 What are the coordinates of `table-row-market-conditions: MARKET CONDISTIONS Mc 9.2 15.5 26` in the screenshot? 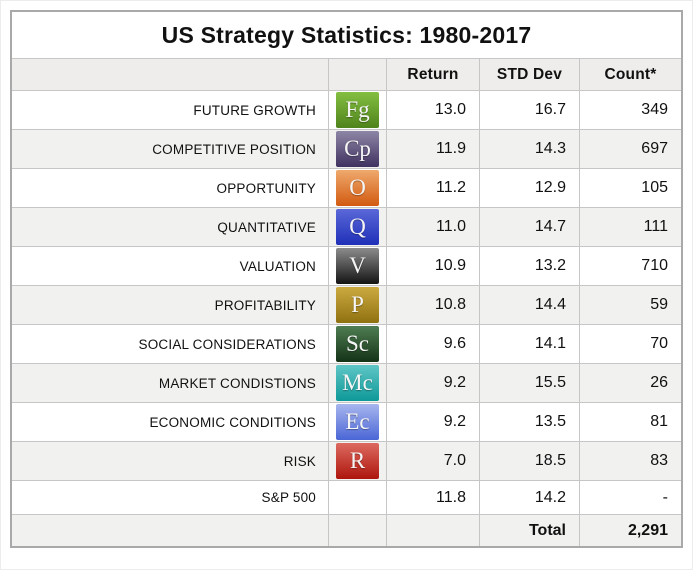 It's located at (346, 382).